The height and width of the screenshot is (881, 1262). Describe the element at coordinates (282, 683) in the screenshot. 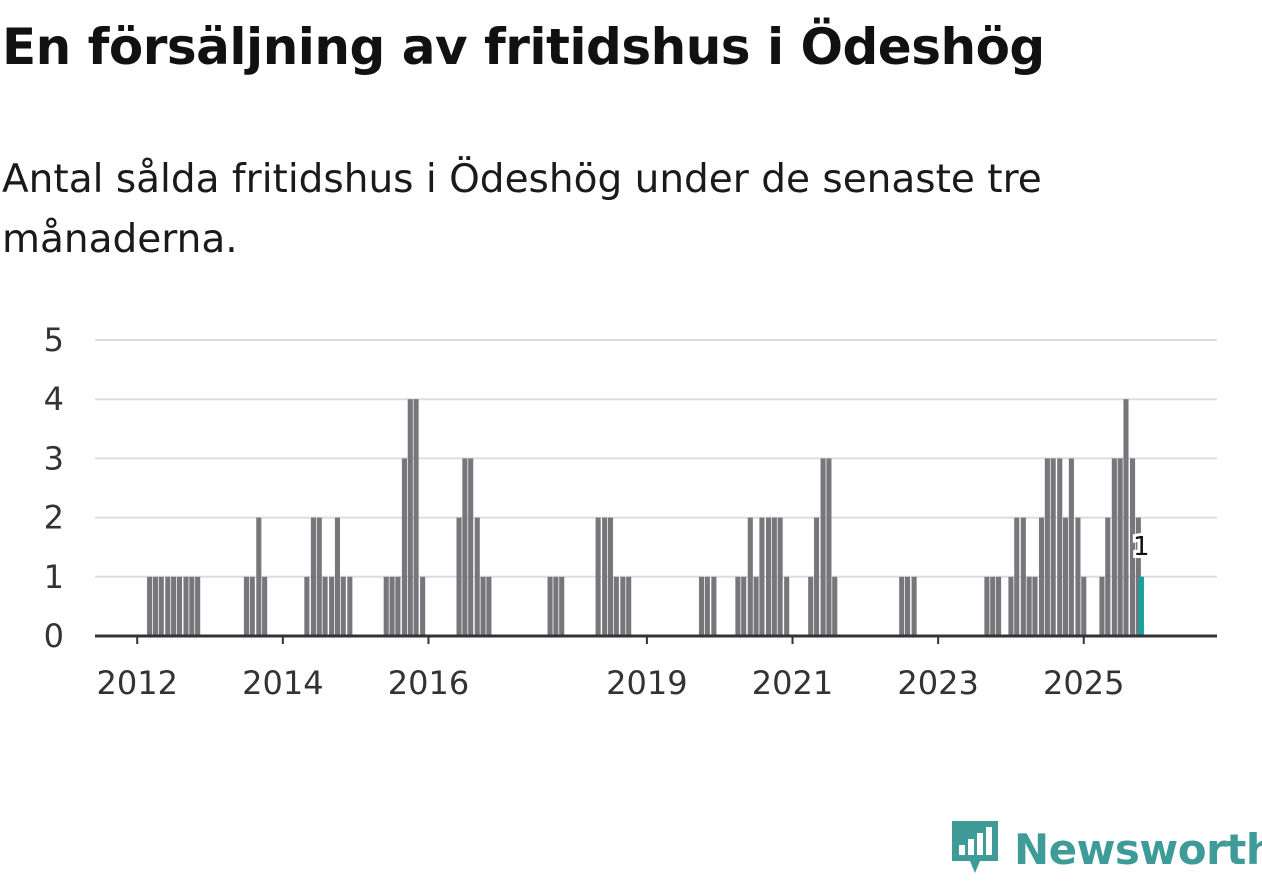

I see `x-tick-label: 2014` at that location.